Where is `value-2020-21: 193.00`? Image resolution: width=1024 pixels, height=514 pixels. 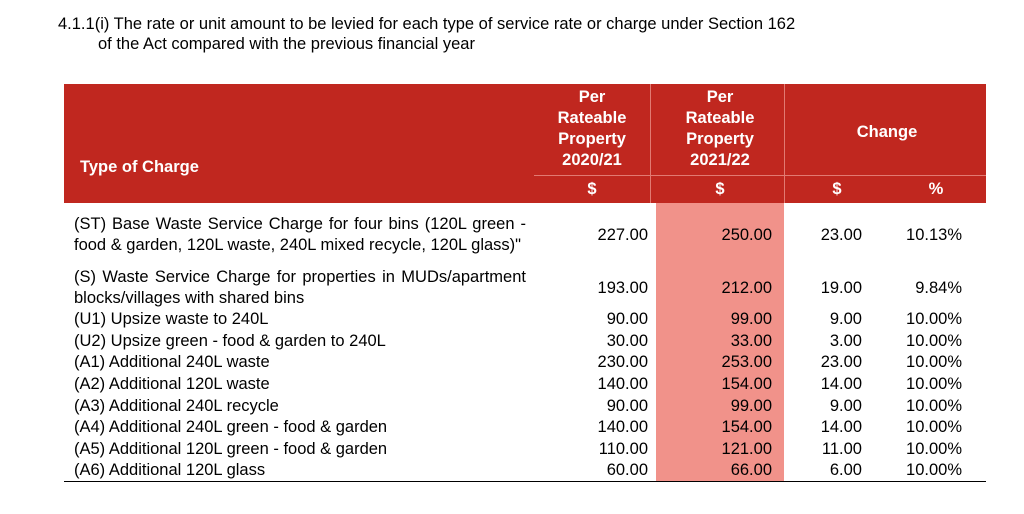
value-2020-21: 193.00 is located at coordinates (622, 287).